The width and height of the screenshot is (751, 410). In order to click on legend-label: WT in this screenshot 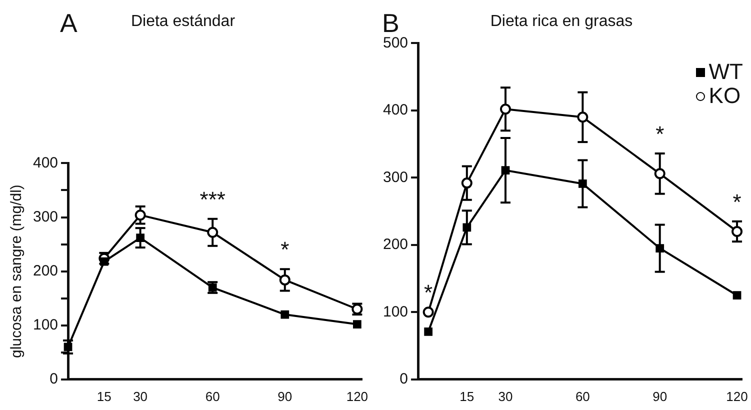, I will do `click(725, 71)`.